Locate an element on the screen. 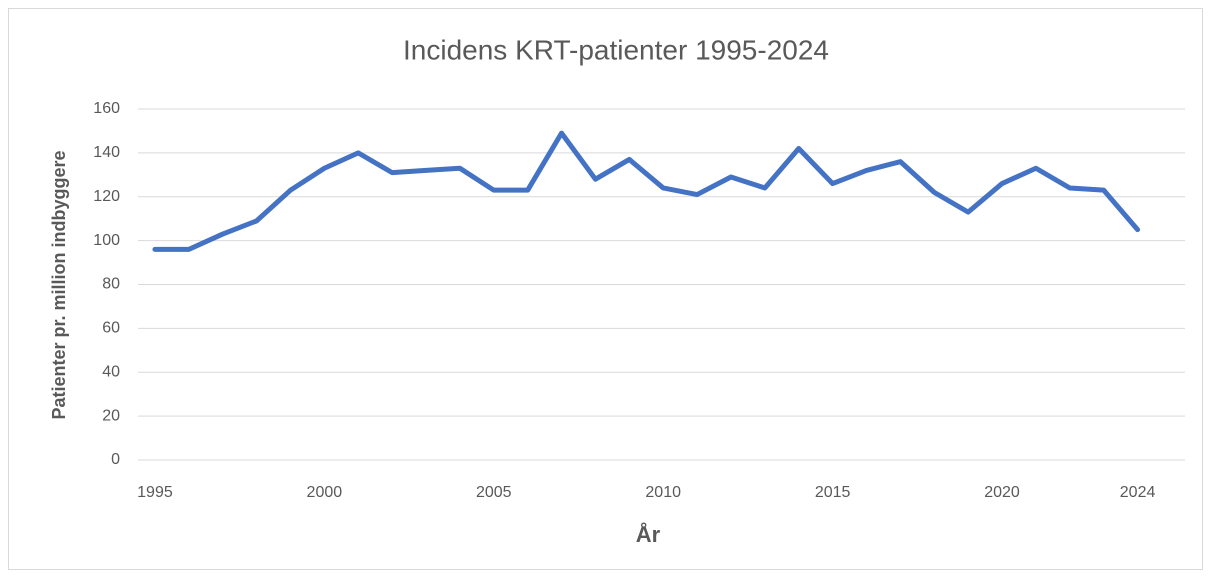 Image resolution: width=1211 pixels, height=579 pixels. x-tick-label: 2005 is located at coordinates (494, 492).